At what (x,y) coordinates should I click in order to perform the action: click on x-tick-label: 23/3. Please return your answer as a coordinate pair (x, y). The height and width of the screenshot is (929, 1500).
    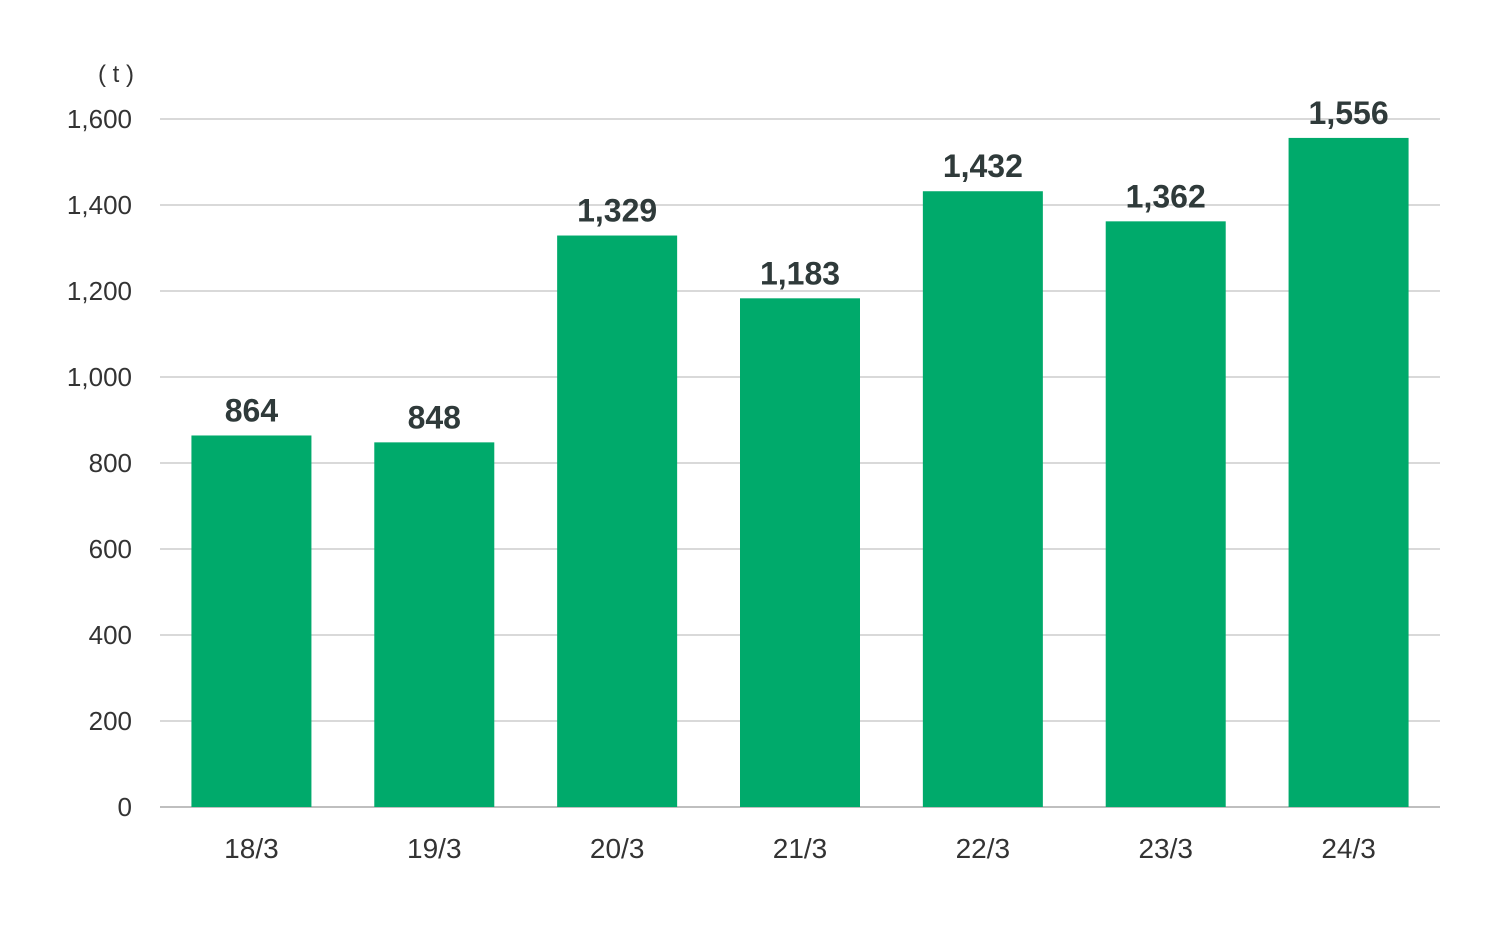
    Looking at the image, I should click on (1165, 848).